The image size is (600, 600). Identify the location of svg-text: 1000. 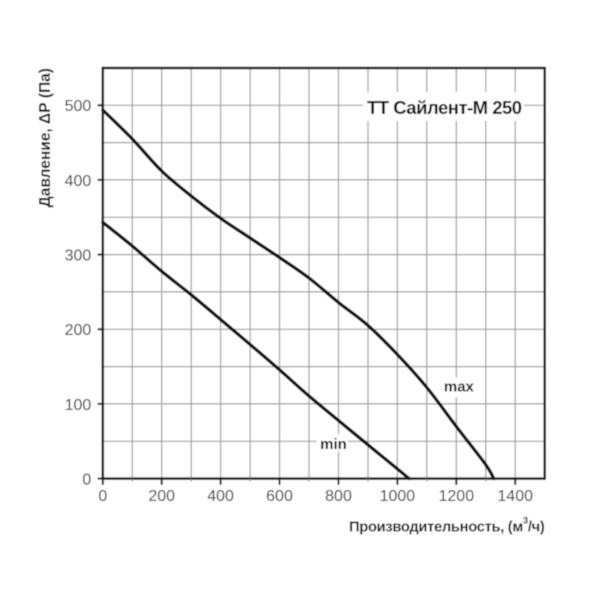
(398, 496).